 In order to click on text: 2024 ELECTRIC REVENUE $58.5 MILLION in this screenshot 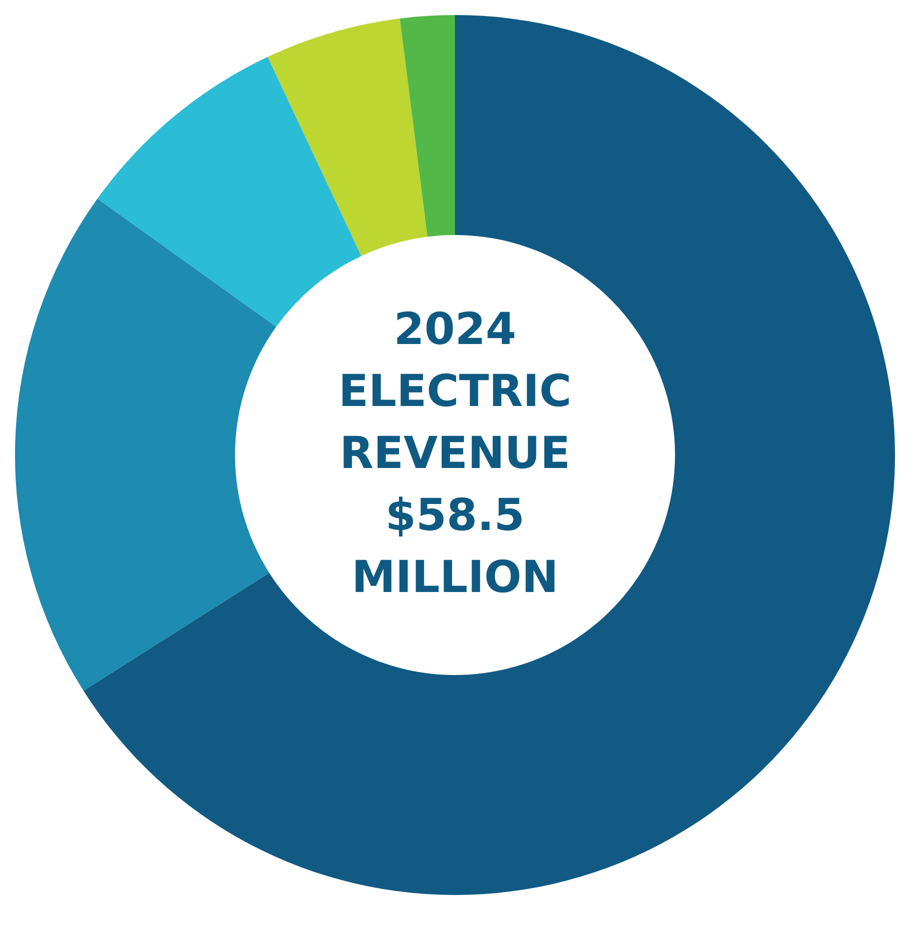, I will do `click(455, 453)`.